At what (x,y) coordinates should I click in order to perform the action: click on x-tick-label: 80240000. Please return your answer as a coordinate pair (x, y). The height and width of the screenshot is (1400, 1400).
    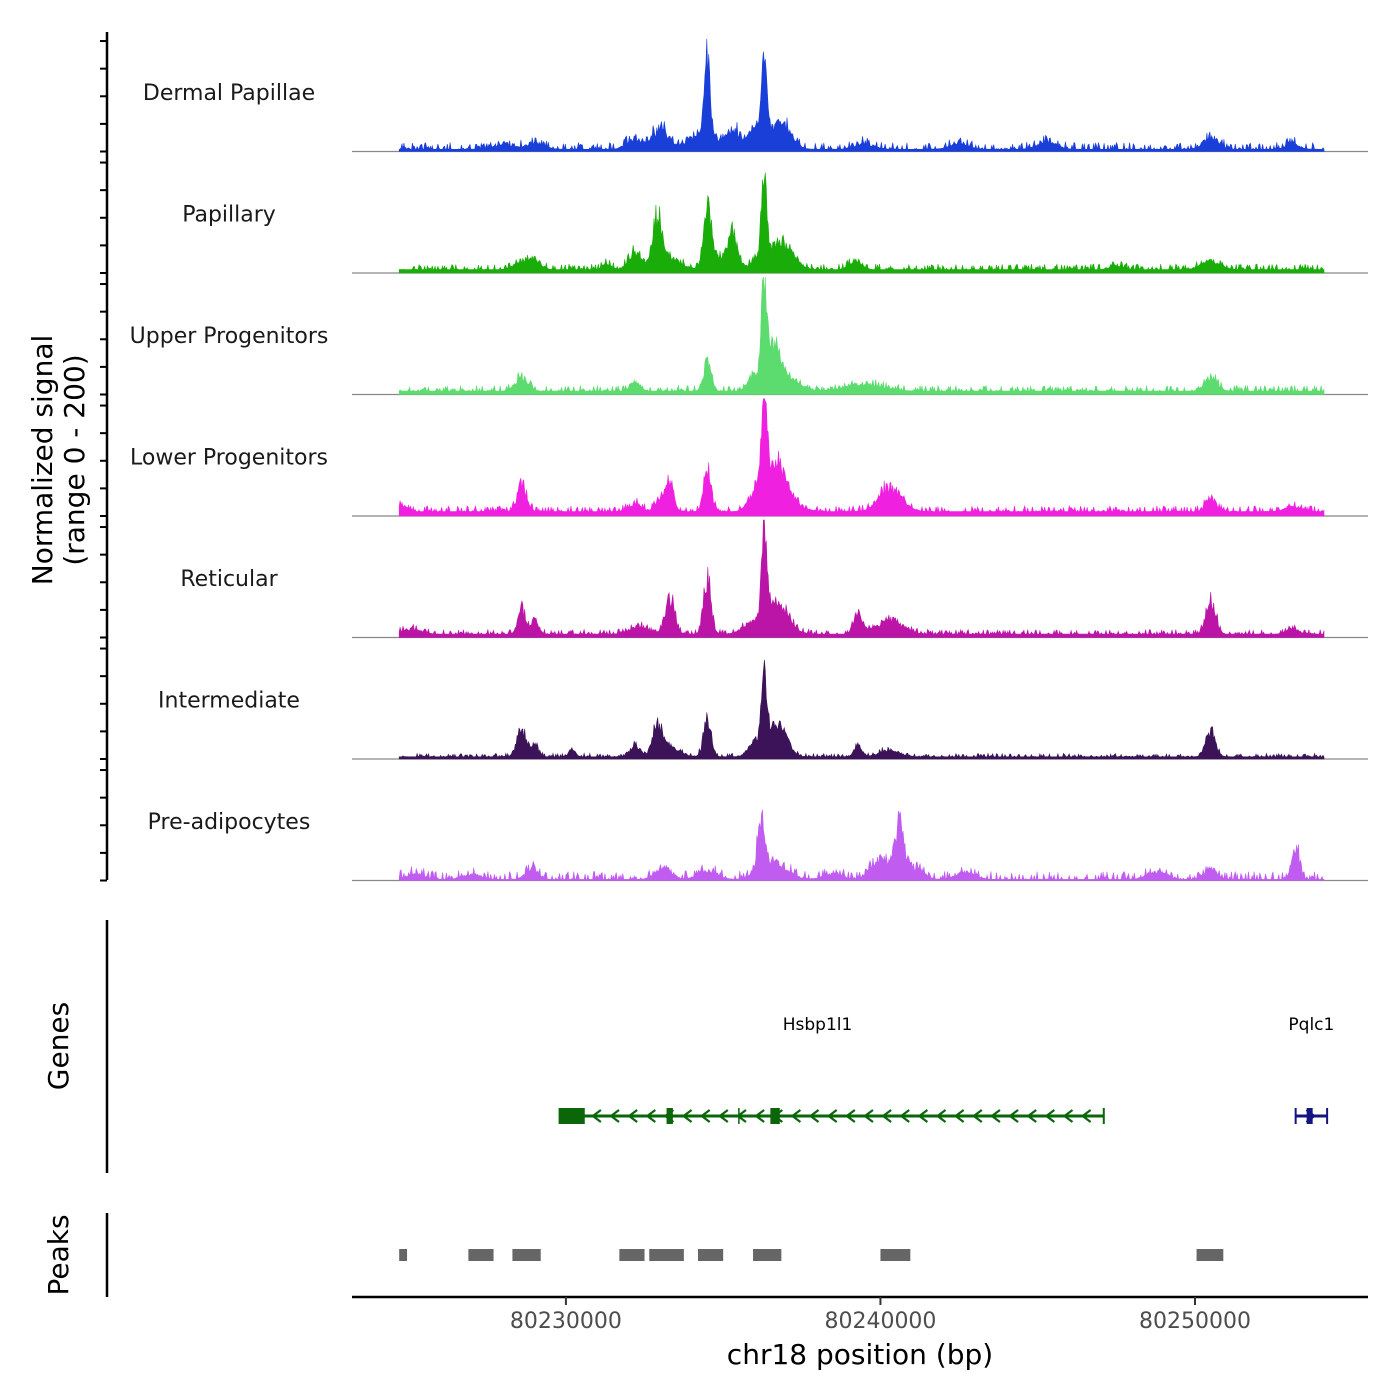
    Looking at the image, I should click on (880, 1321).